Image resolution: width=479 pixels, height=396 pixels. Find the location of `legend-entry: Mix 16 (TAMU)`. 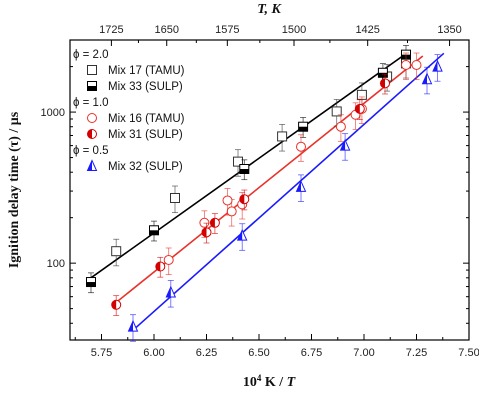

legend-entry: Mix 16 (TAMU) is located at coordinates (136, 119).